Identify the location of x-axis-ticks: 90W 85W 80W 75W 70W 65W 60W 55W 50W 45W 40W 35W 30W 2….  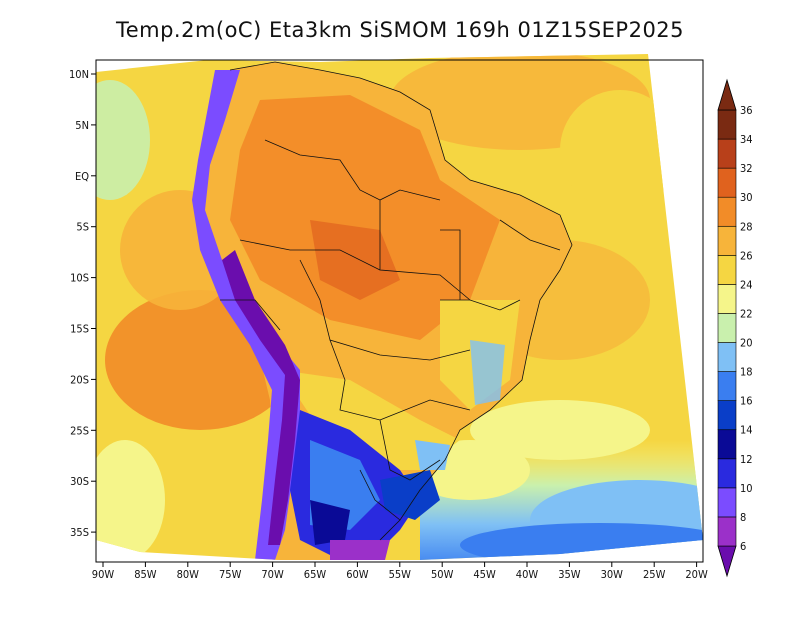
(400, 571).